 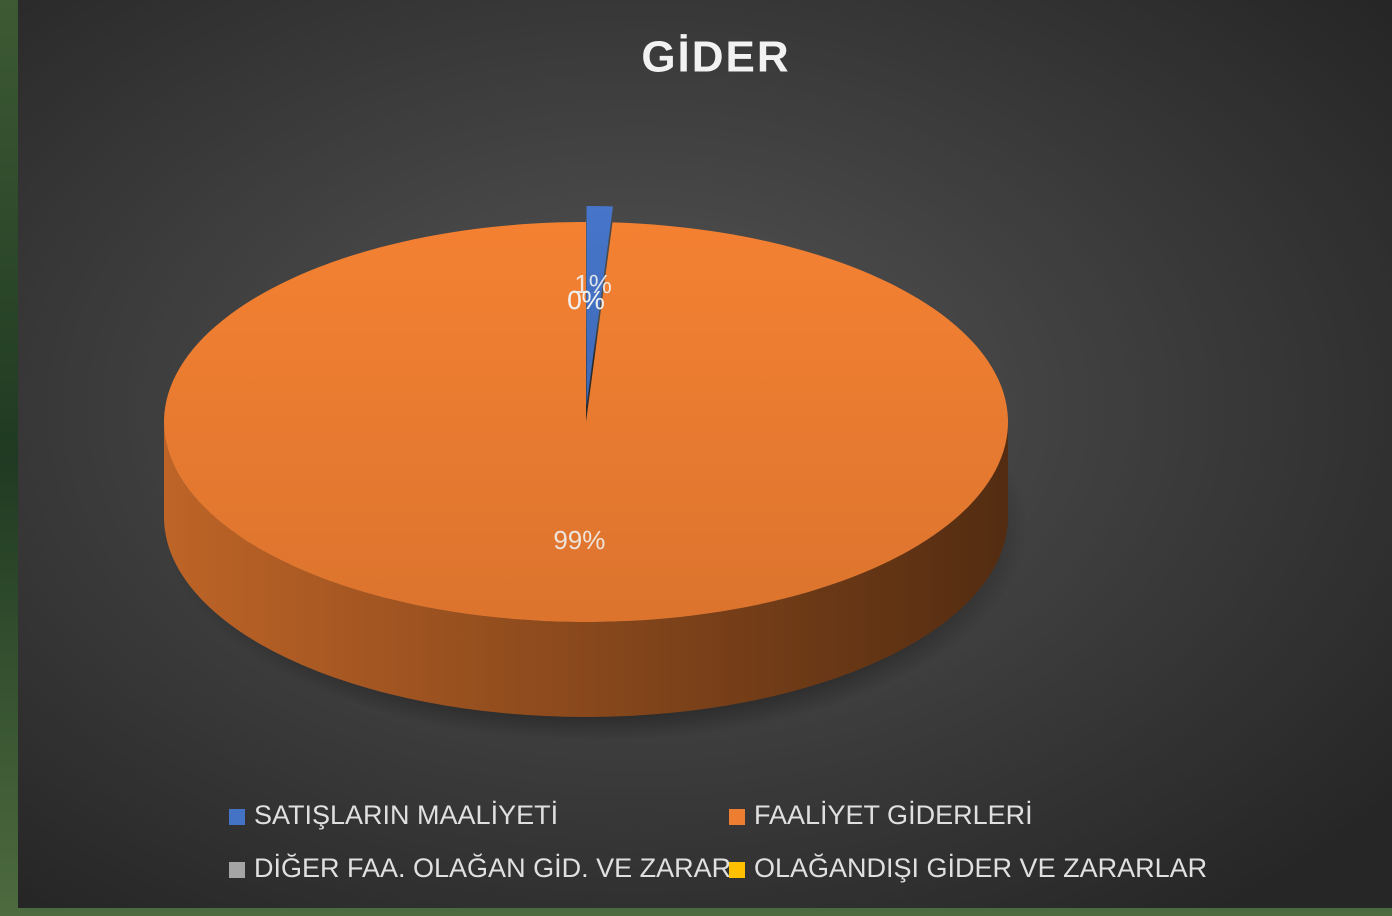 I want to click on legend-label: DİĞER FAA. OLAĞAN GİD. VE ZARAR, so click(x=492, y=867).